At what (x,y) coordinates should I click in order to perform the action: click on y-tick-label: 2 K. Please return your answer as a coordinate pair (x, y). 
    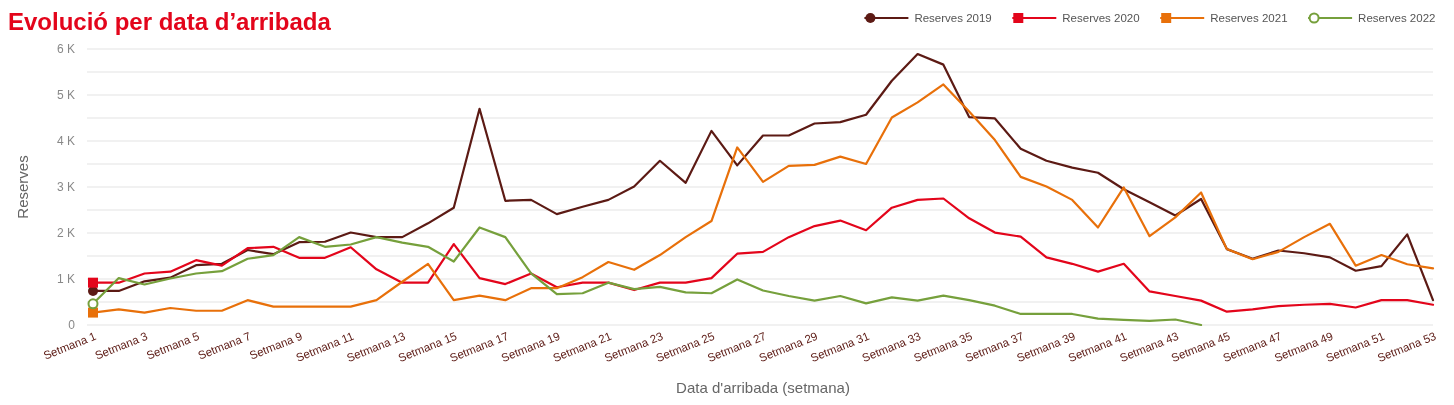
    Looking at the image, I should click on (65, 233).